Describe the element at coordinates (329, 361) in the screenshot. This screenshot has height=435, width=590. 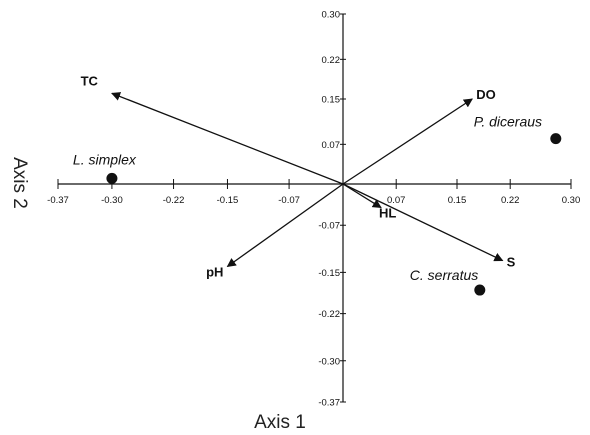
I see `y-tick-label: -0.30` at that location.